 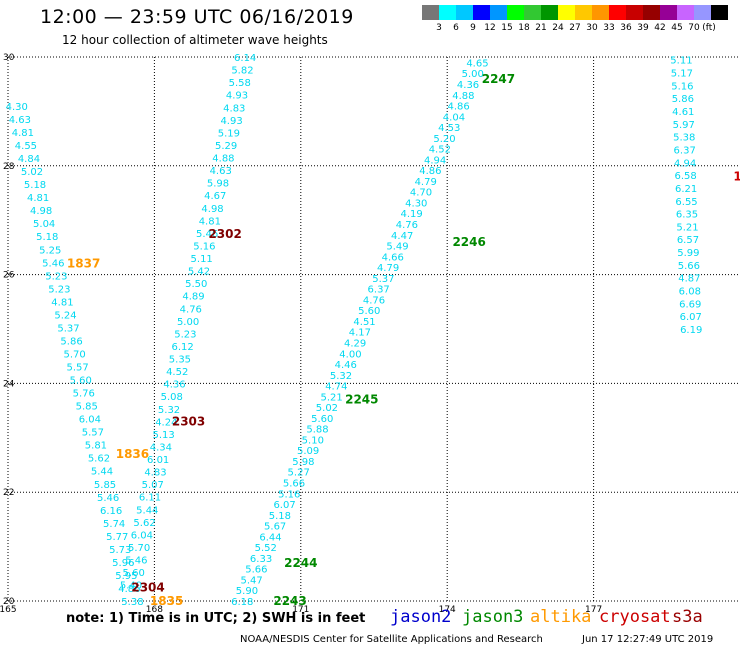 What do you see at coordinates (275, 527) in the screenshot?
I see `wave-height-value: 5.67` at bounding box center [275, 527].